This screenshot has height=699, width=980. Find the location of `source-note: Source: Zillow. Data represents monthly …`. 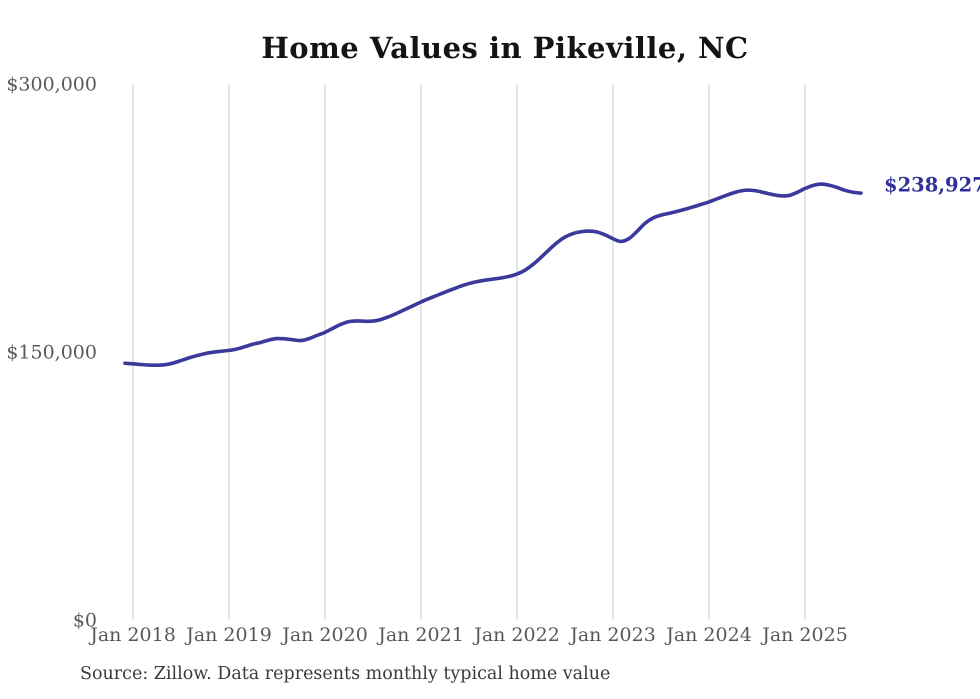

source-note: Source: Zillow. Data represents monthly … is located at coordinates (345, 674).